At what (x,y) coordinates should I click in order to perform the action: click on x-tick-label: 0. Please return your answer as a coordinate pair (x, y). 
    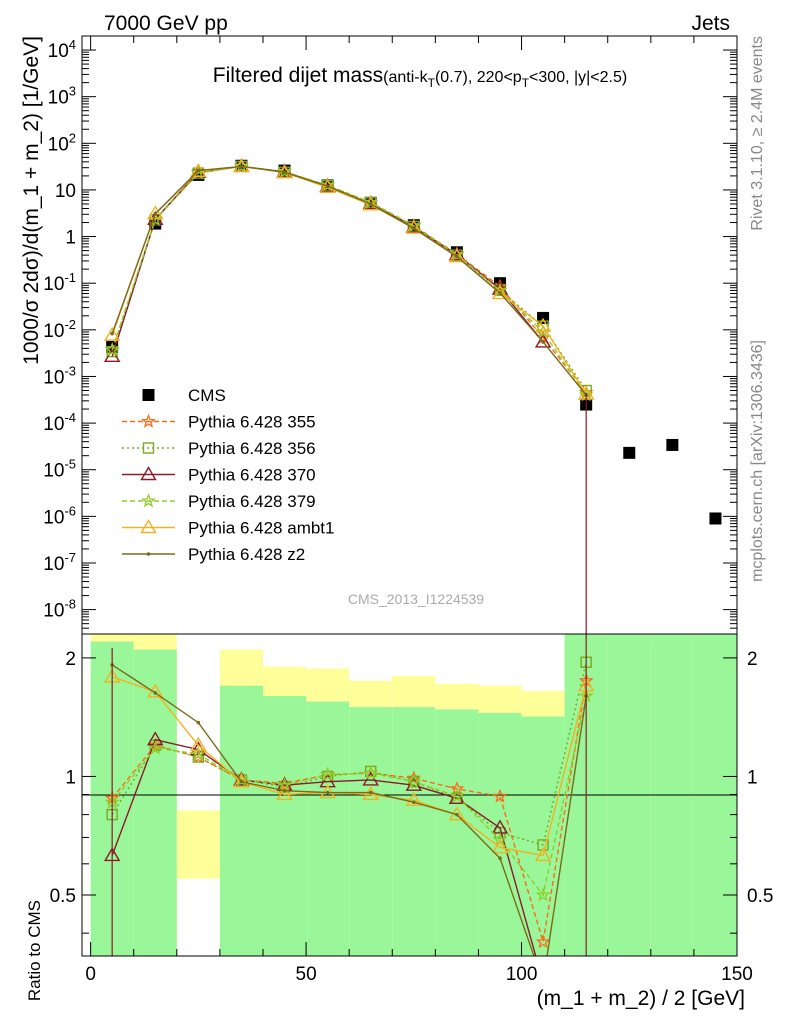
    Looking at the image, I should click on (90, 974).